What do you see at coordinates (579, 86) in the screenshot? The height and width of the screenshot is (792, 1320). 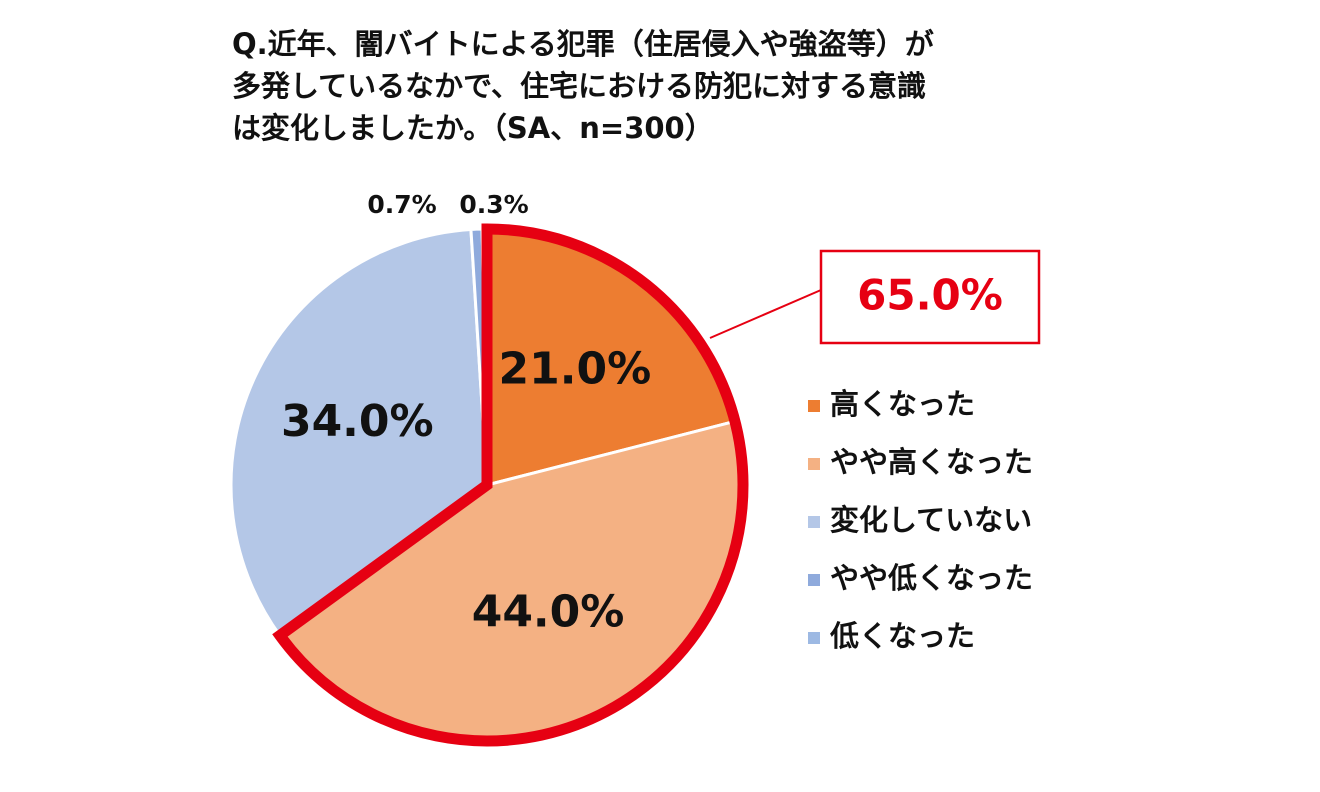 I see `title-line: 多発しているなかで、住宅における防犯に対する意識` at bounding box center [579, 86].